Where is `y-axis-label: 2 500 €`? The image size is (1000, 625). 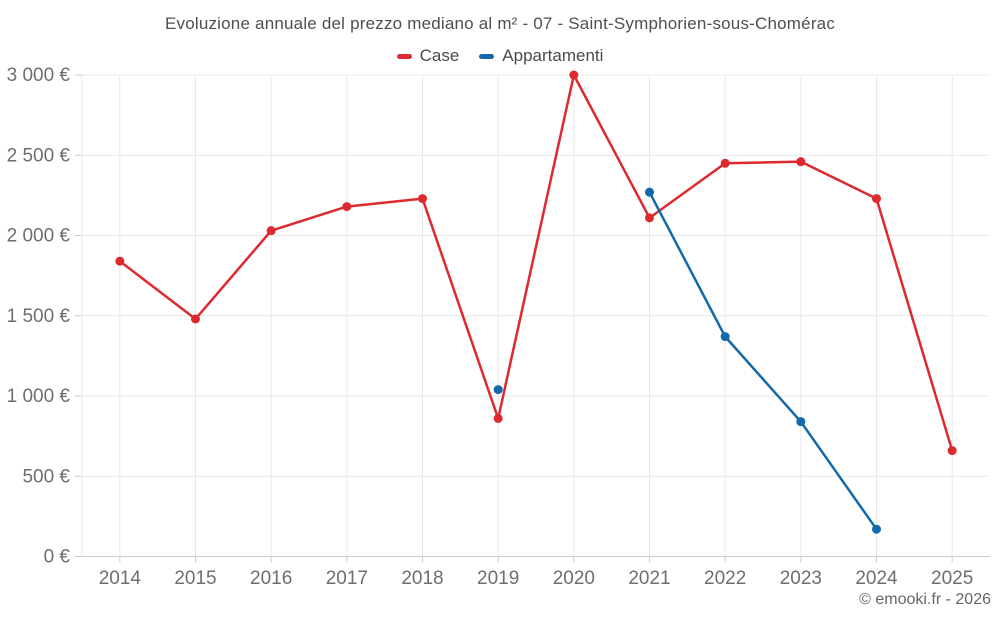
y-axis-label: 2 500 € is located at coordinates (39, 155).